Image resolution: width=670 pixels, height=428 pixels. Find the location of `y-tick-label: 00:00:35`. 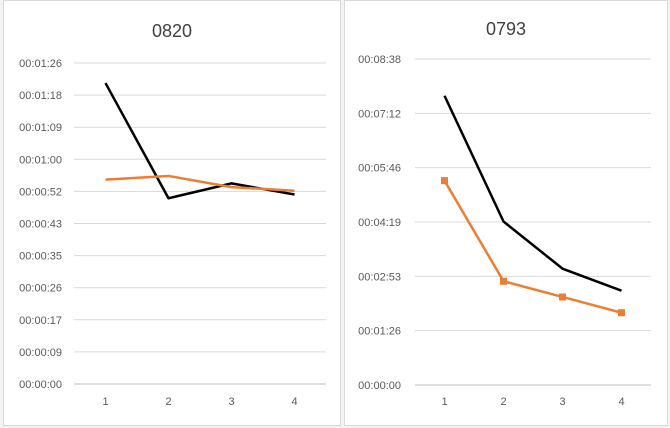

y-tick-label: 00:00:35 is located at coordinates (40, 257).